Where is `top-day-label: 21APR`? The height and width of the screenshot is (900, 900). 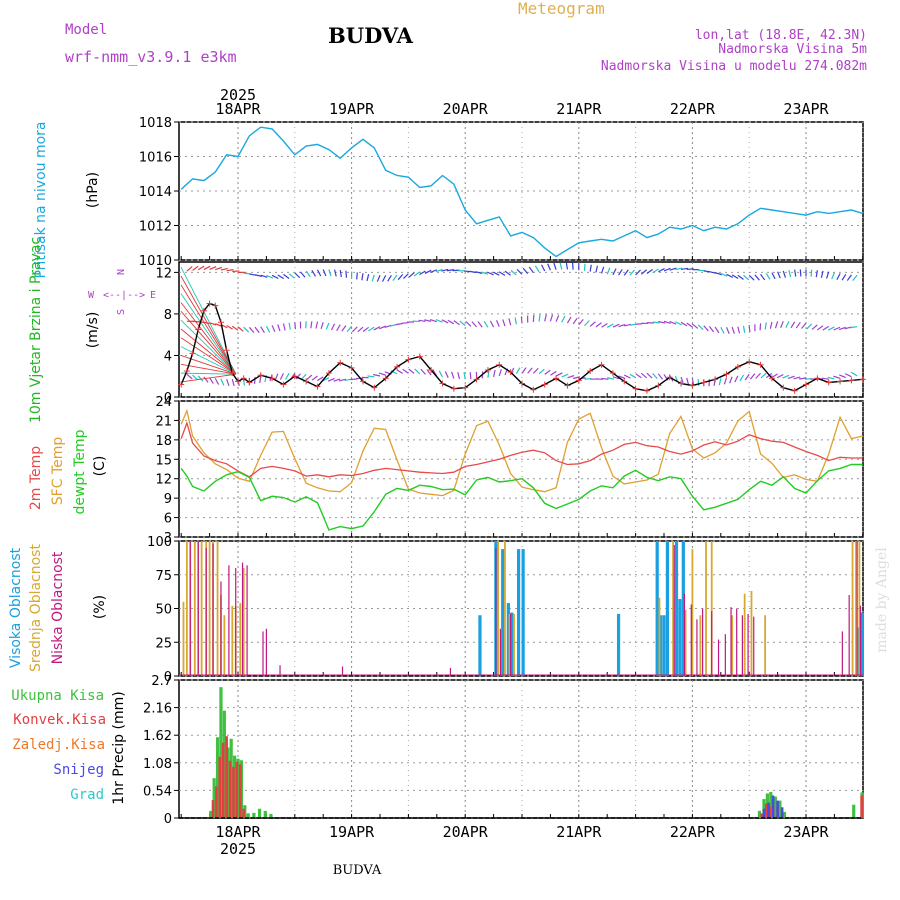
top-day-label: 21APR is located at coordinates (579, 109).